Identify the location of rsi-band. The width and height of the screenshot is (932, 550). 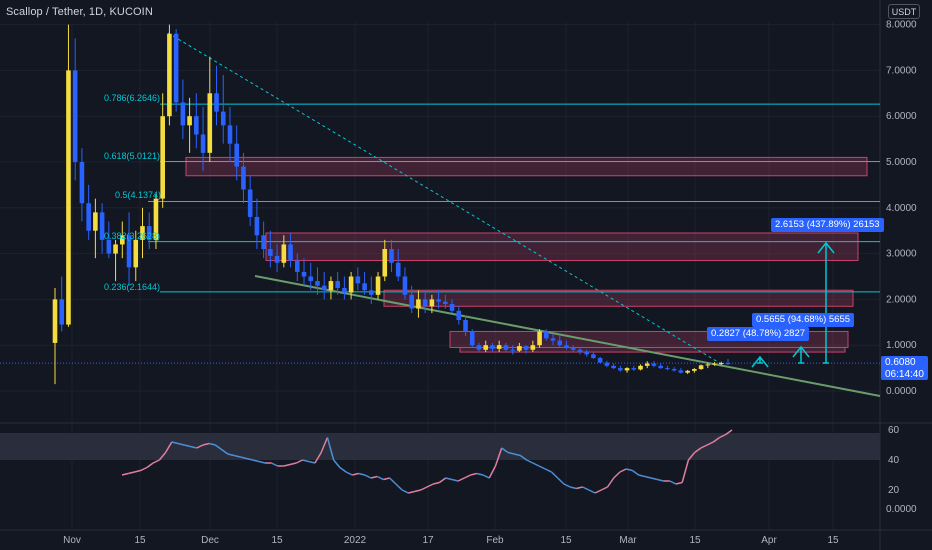
(440, 446).